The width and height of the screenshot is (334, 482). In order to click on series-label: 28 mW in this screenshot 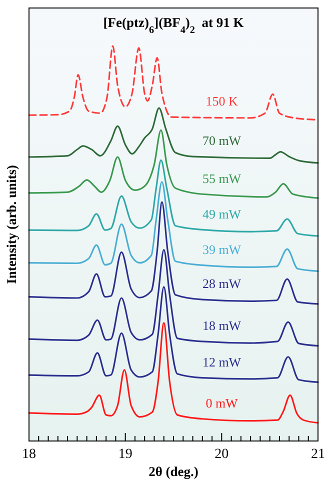, I will do `click(222, 284)`.